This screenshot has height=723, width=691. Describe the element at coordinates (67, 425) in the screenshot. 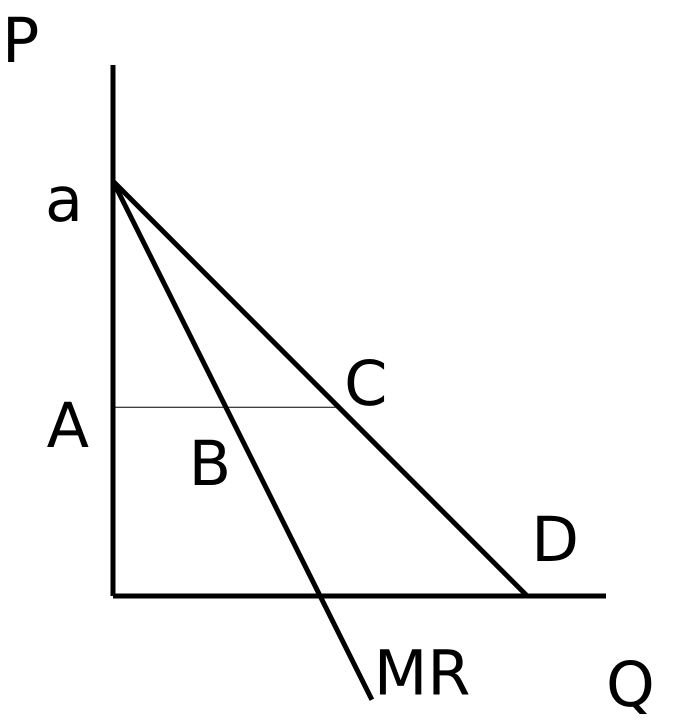

I see `ref-line-label: A` at that location.